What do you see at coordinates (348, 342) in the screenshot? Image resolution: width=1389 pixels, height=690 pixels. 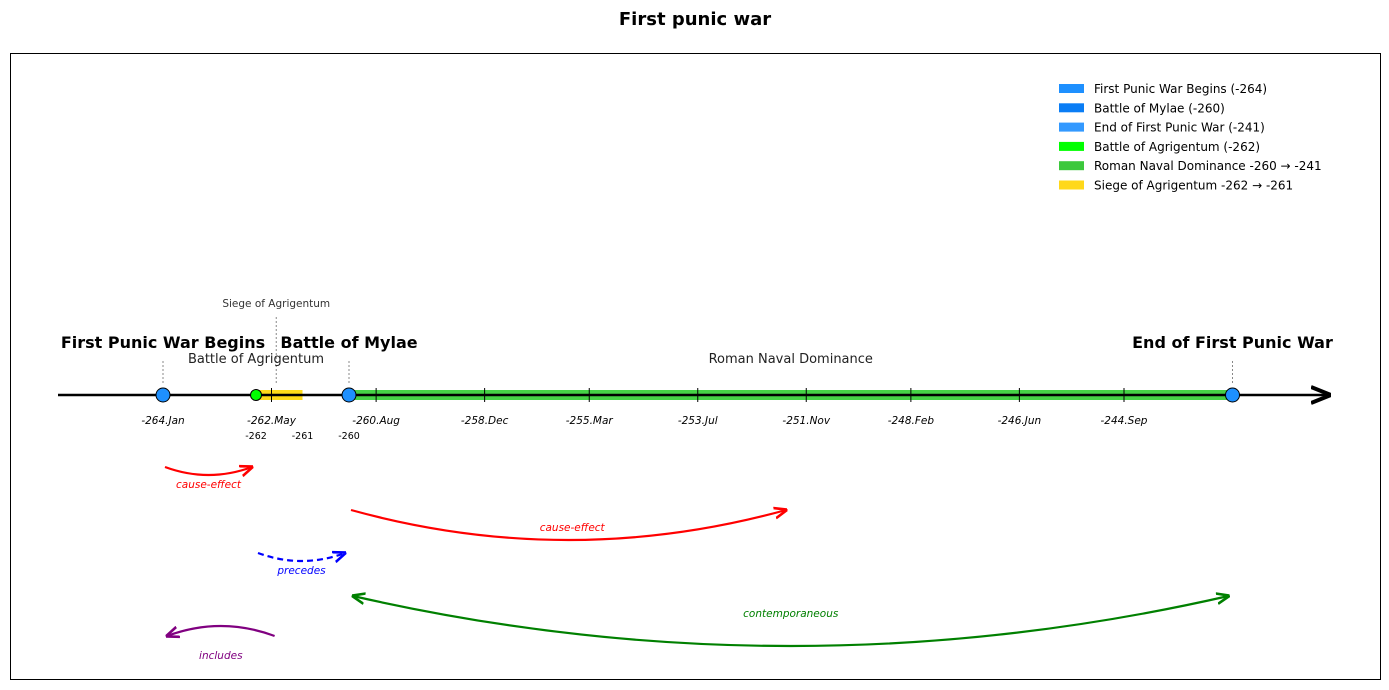 I see `event-label-battle-of-mylae: Battle of Mylae` at bounding box center [348, 342].